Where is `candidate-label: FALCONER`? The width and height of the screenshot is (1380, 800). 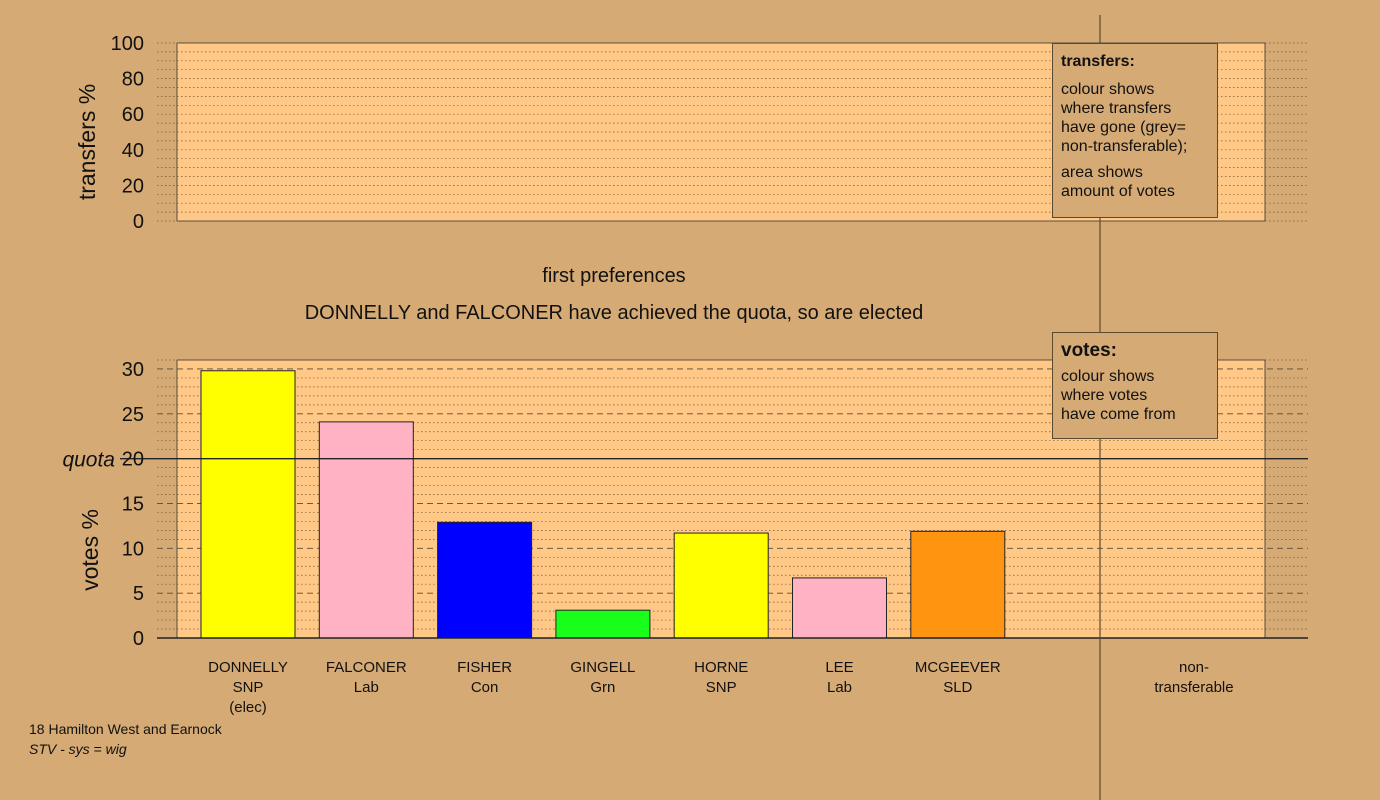
candidate-label: FALCONER is located at coordinates (366, 667).